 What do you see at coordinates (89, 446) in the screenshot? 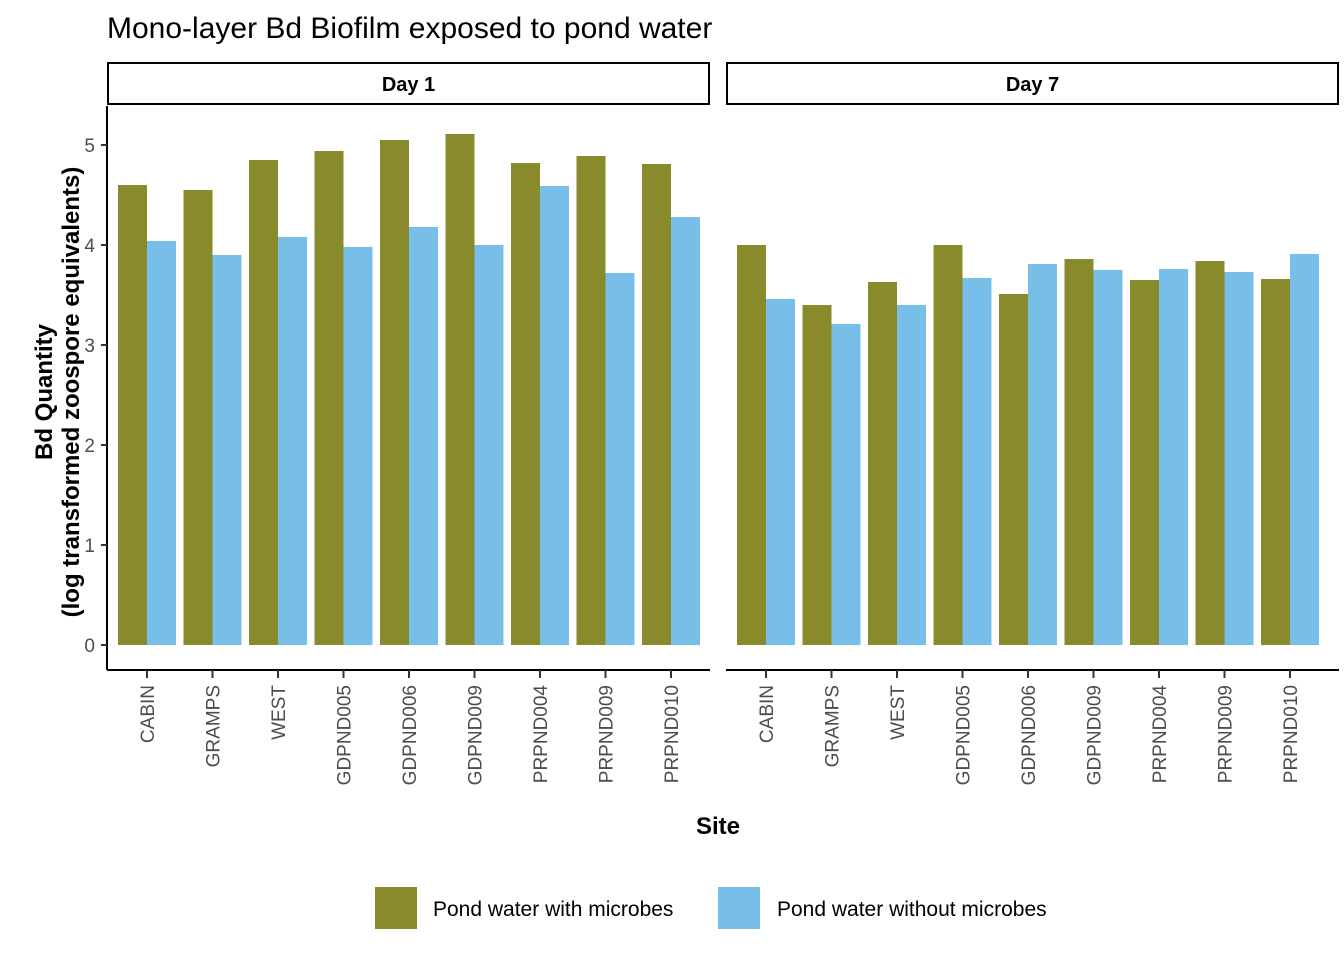
I see `y-tick-label: 2` at bounding box center [89, 446].